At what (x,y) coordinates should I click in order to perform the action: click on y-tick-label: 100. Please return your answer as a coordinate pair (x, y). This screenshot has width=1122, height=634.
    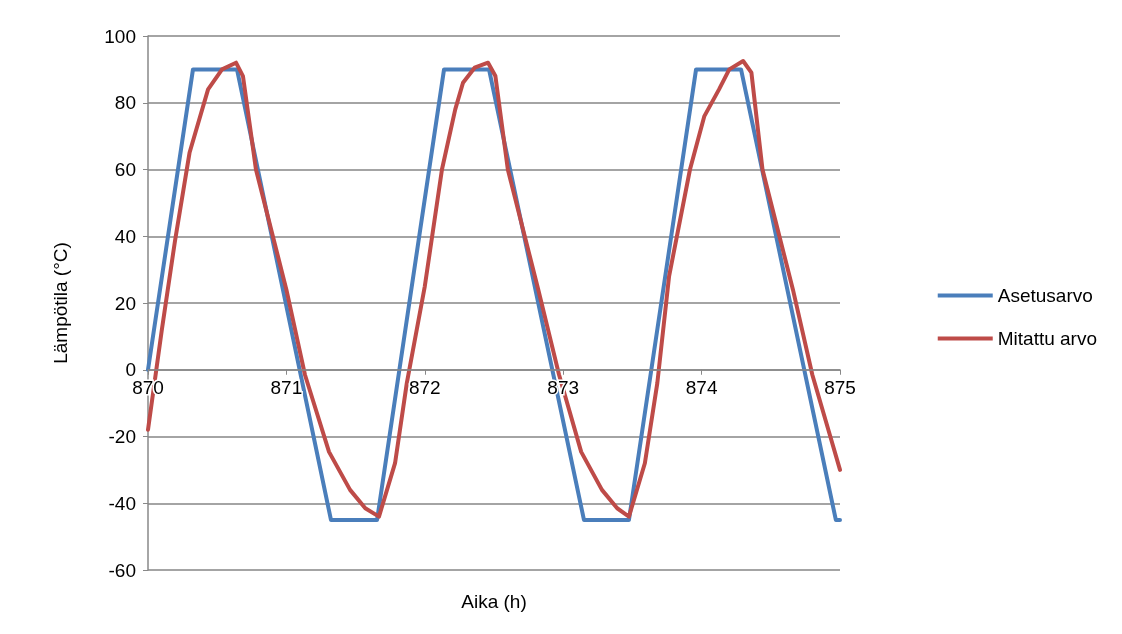
    Looking at the image, I should click on (120, 36).